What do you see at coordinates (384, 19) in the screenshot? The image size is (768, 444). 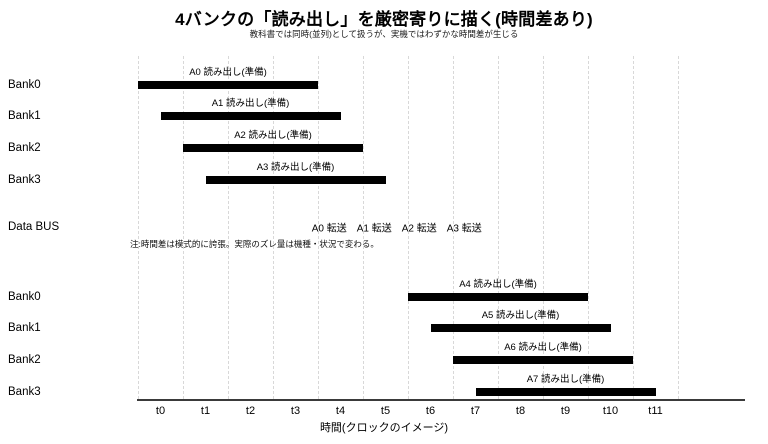 I see `chart-title: 4バンクの「読み出し」を厳密寄りに描く(時間差あり)` at bounding box center [384, 19].